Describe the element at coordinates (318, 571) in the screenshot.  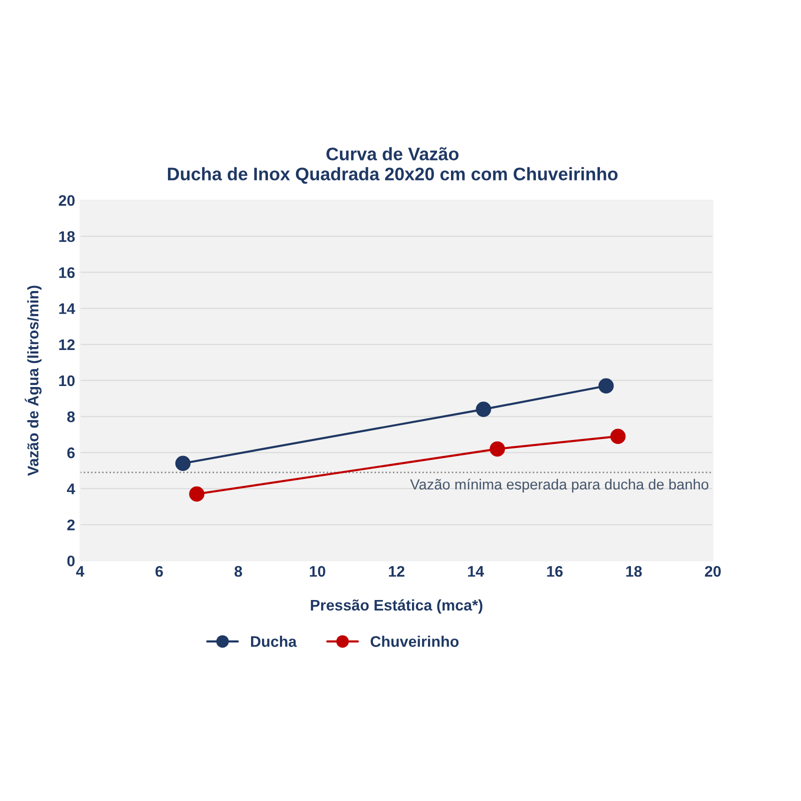
I see `x-tick-label: 10` at that location.